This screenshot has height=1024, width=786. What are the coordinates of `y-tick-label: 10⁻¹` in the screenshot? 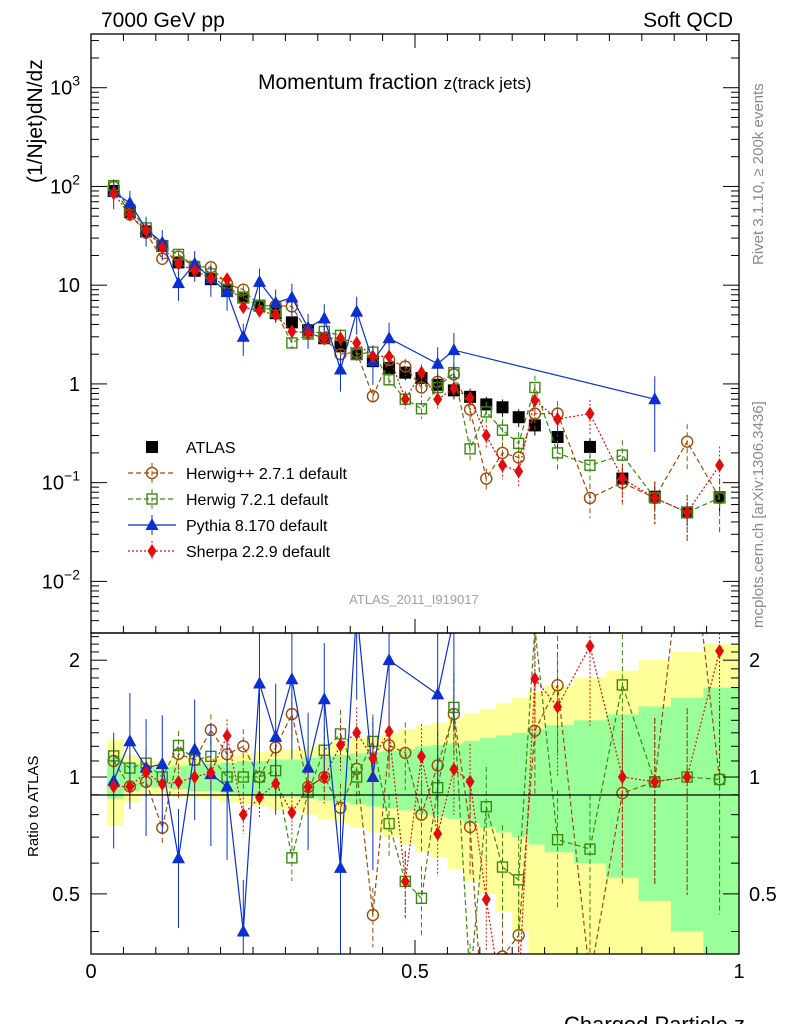 It's located at (61, 481).